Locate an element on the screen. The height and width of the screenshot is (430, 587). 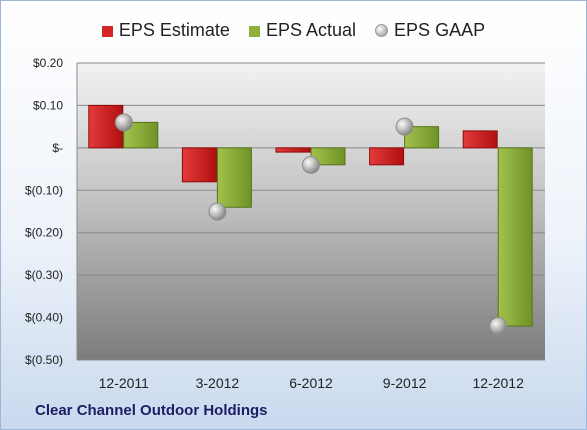
y-tick-label: $(0.20) is located at coordinates (44, 233).